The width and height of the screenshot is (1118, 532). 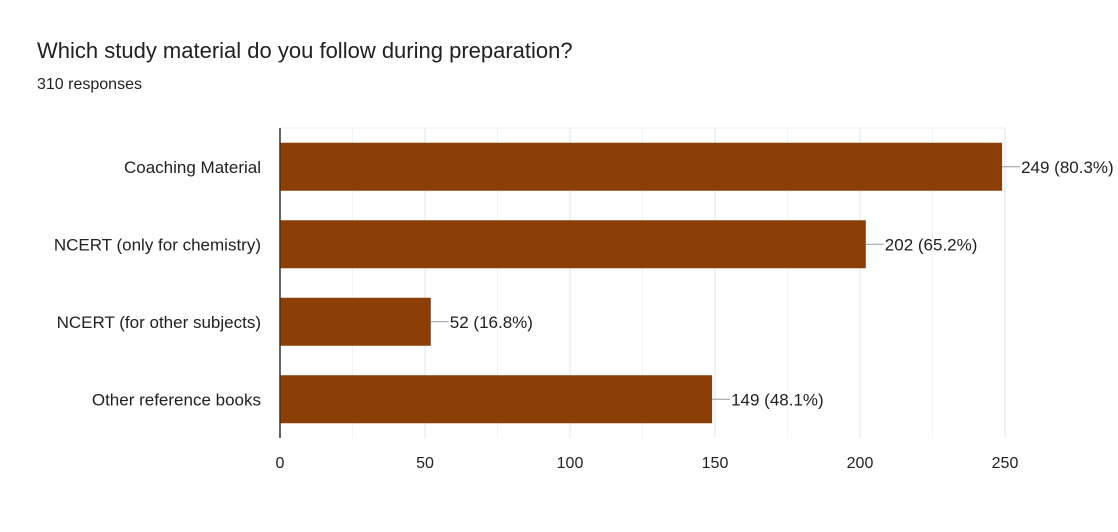 I want to click on data-label: 202 (65.2%), so click(x=931, y=244).